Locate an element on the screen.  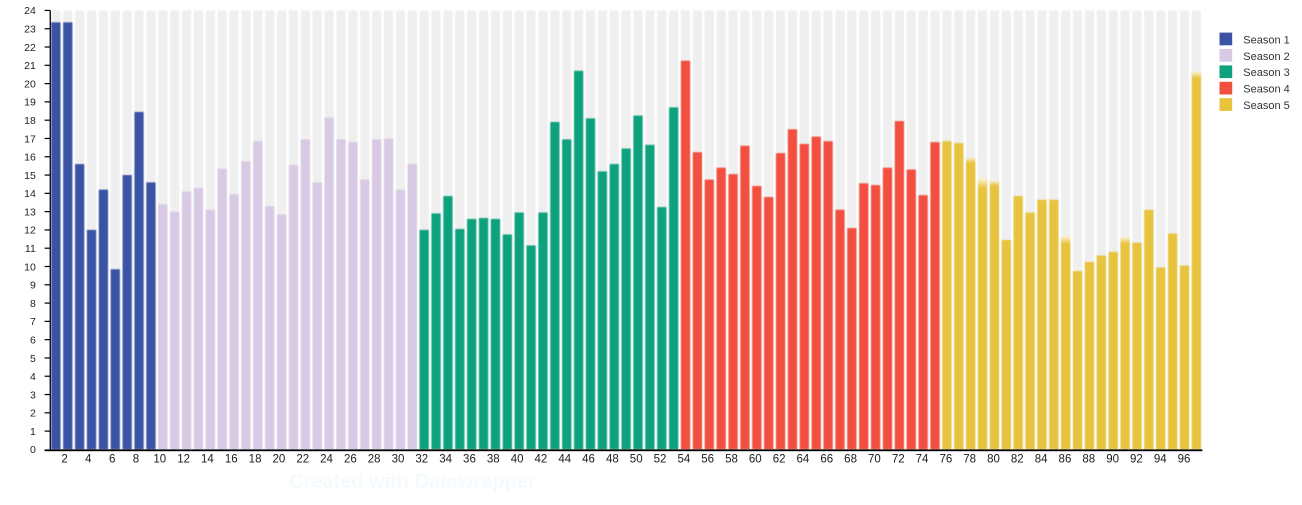
svg-text: 13 is located at coordinates (30, 212).